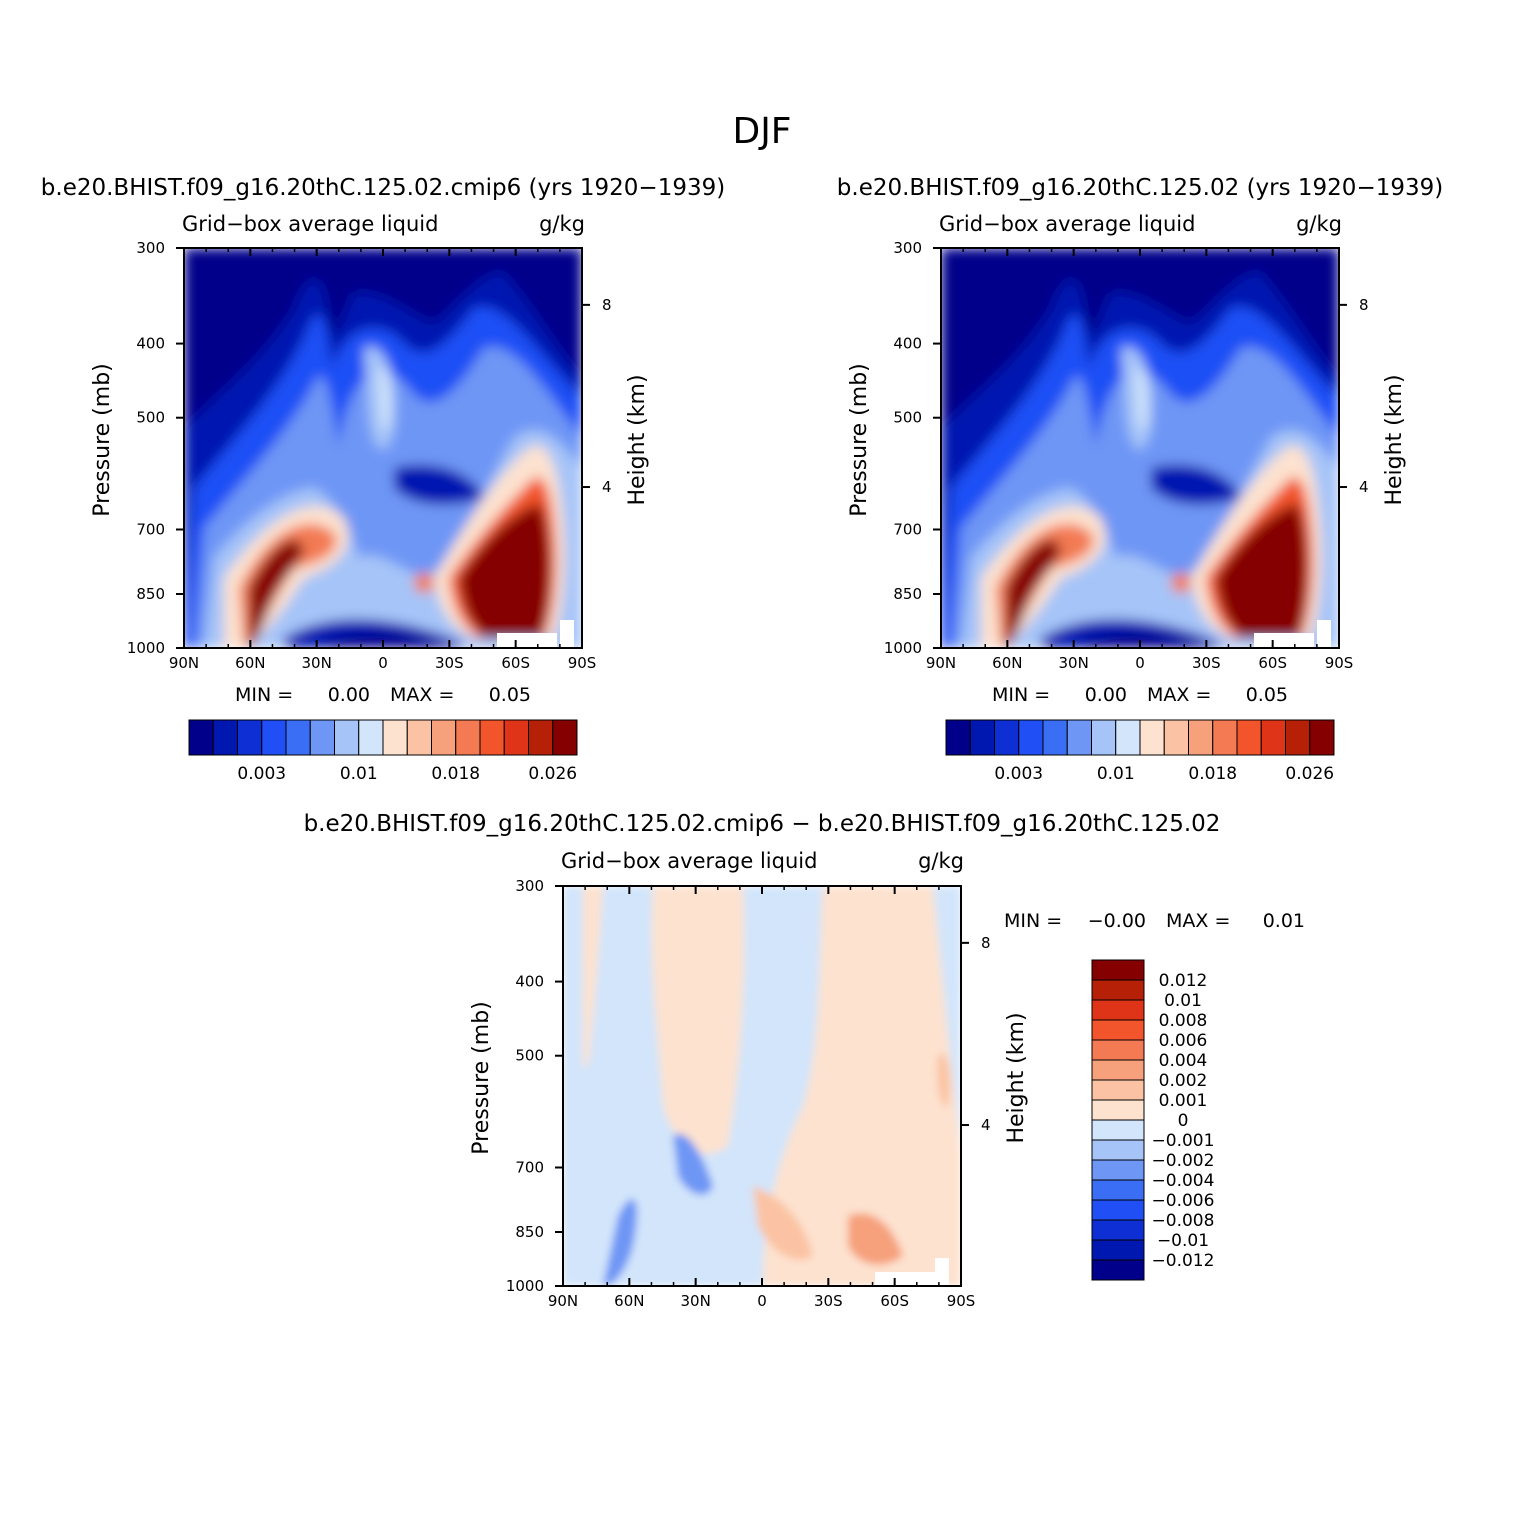 This screenshot has height=1524, width=1524. Describe the element at coordinates (1183, 1101) in the screenshot. I see `colorbar-label: 0.001` at that location.